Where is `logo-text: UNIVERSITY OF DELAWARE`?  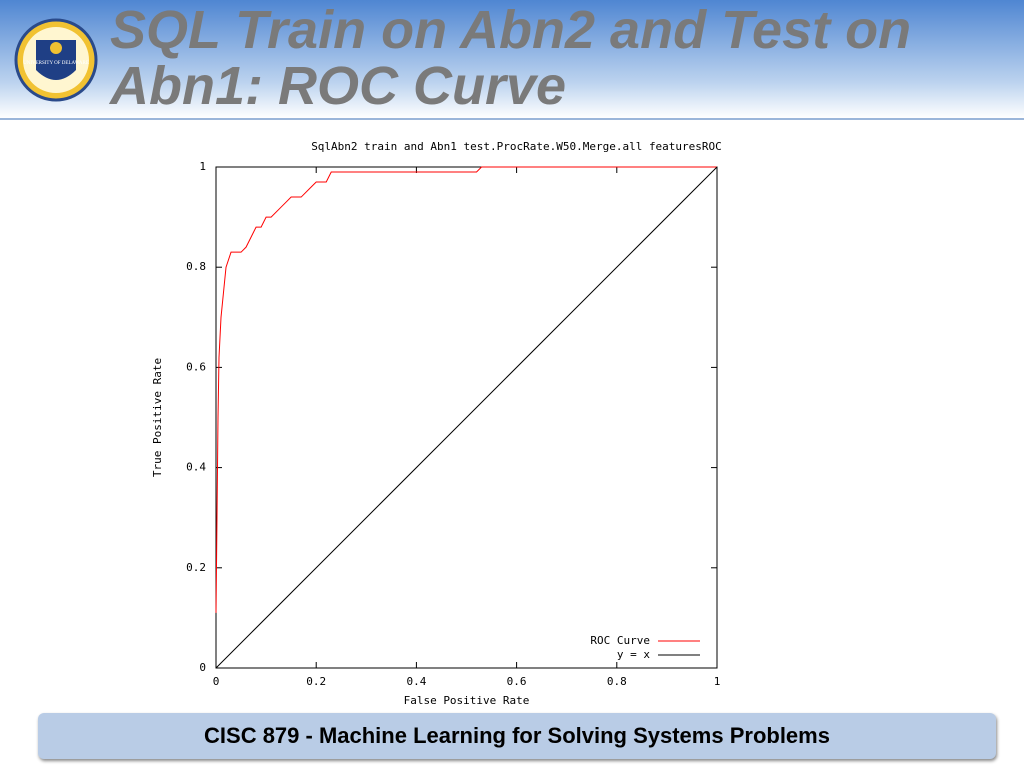 logo-text: UNIVERSITY OF DELAWARE is located at coordinates (56, 63).